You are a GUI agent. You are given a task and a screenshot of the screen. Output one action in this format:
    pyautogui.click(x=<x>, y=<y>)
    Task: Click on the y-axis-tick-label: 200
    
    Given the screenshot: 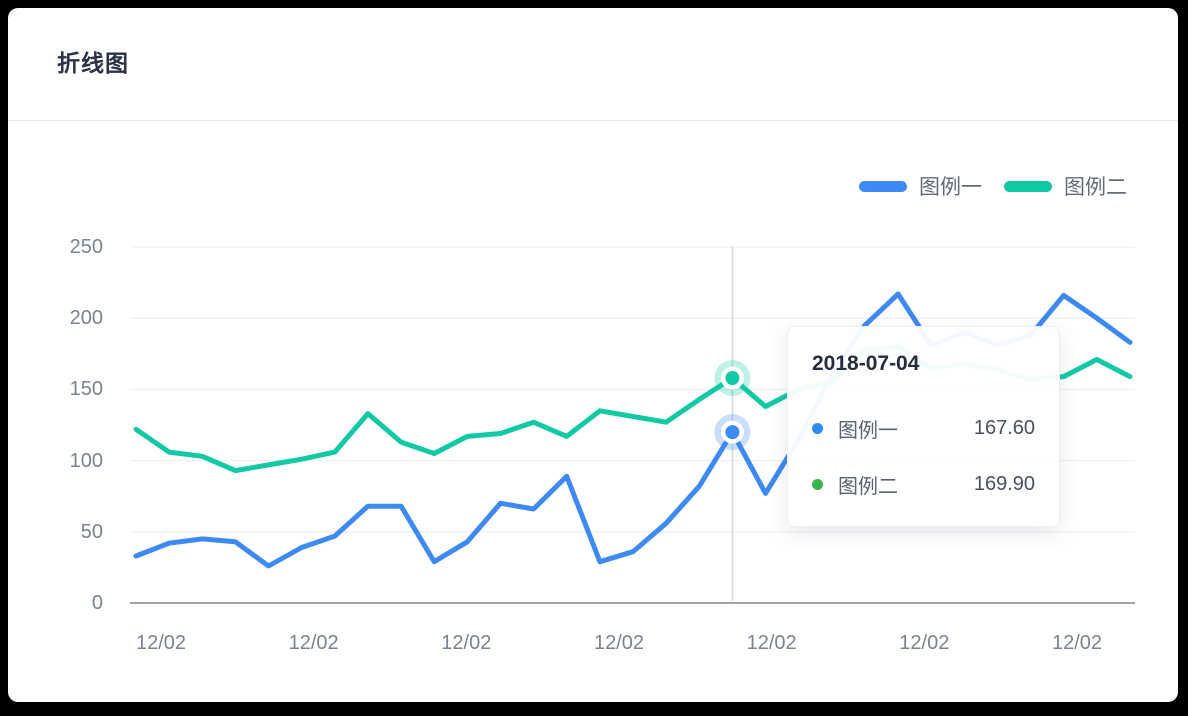 What is the action you would take?
    pyautogui.click(x=86, y=318)
    